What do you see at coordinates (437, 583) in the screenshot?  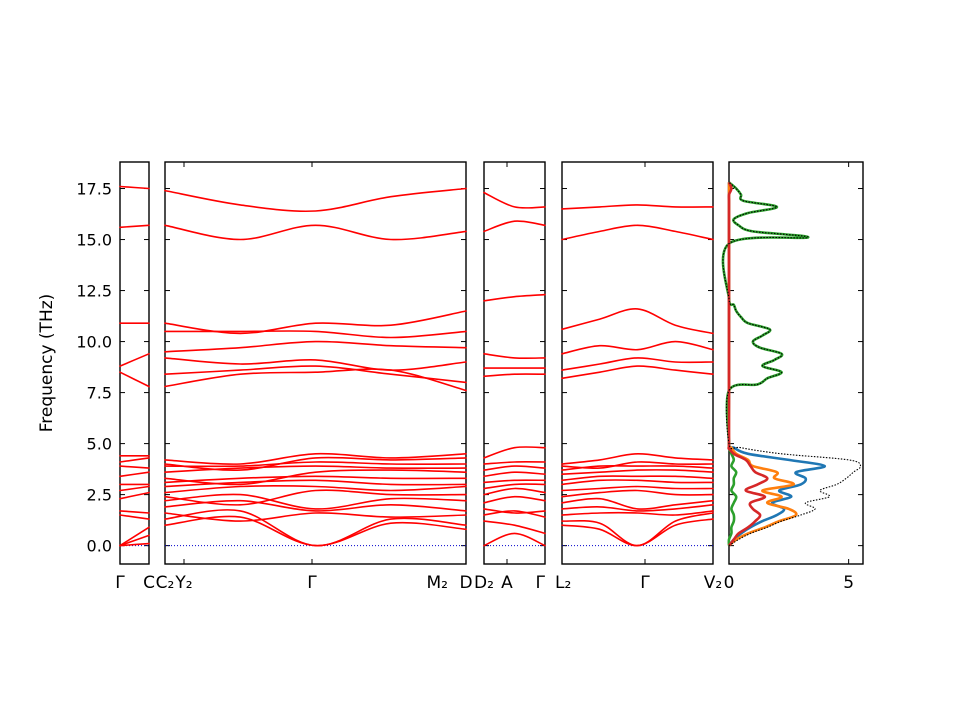 I see `k-point-label: M₂` at bounding box center [437, 583].